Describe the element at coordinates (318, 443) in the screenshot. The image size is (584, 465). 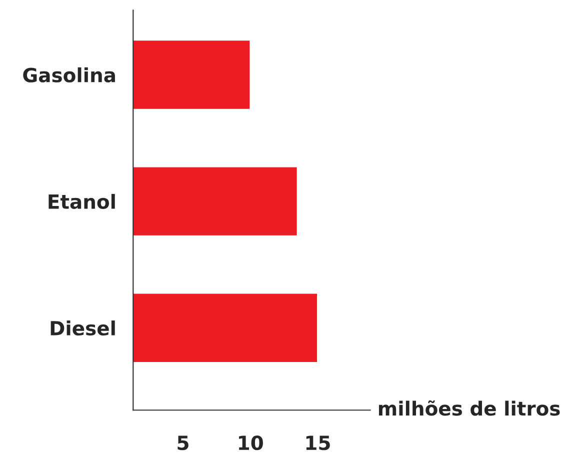
I see `x-tick-label: 15` at that location.